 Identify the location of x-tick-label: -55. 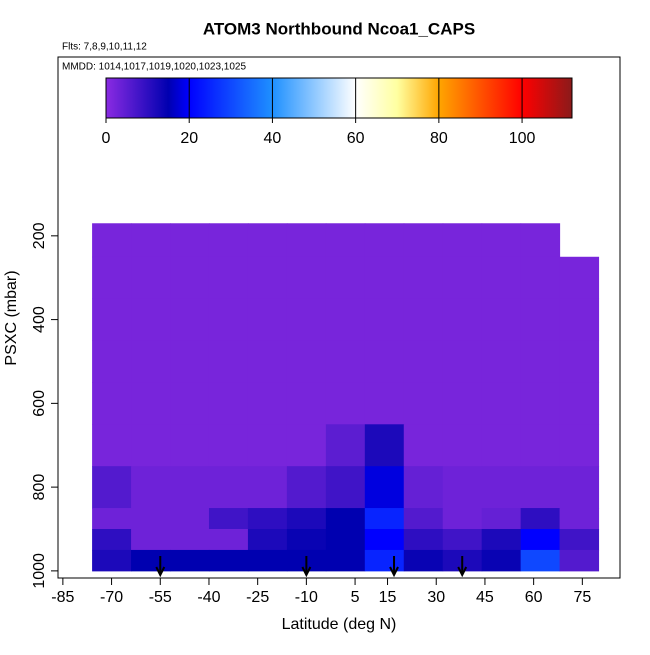
(160, 597).